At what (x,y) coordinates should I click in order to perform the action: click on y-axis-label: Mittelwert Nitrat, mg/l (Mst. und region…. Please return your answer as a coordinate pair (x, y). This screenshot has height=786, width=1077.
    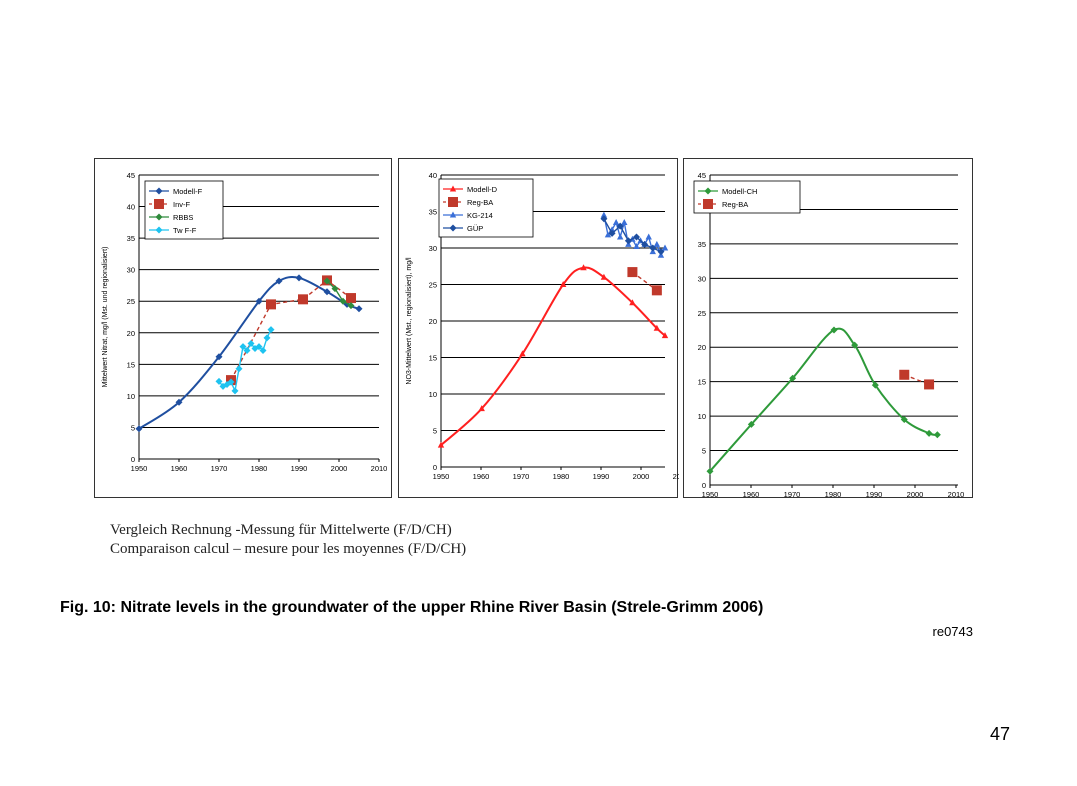
    Looking at the image, I should click on (105, 317).